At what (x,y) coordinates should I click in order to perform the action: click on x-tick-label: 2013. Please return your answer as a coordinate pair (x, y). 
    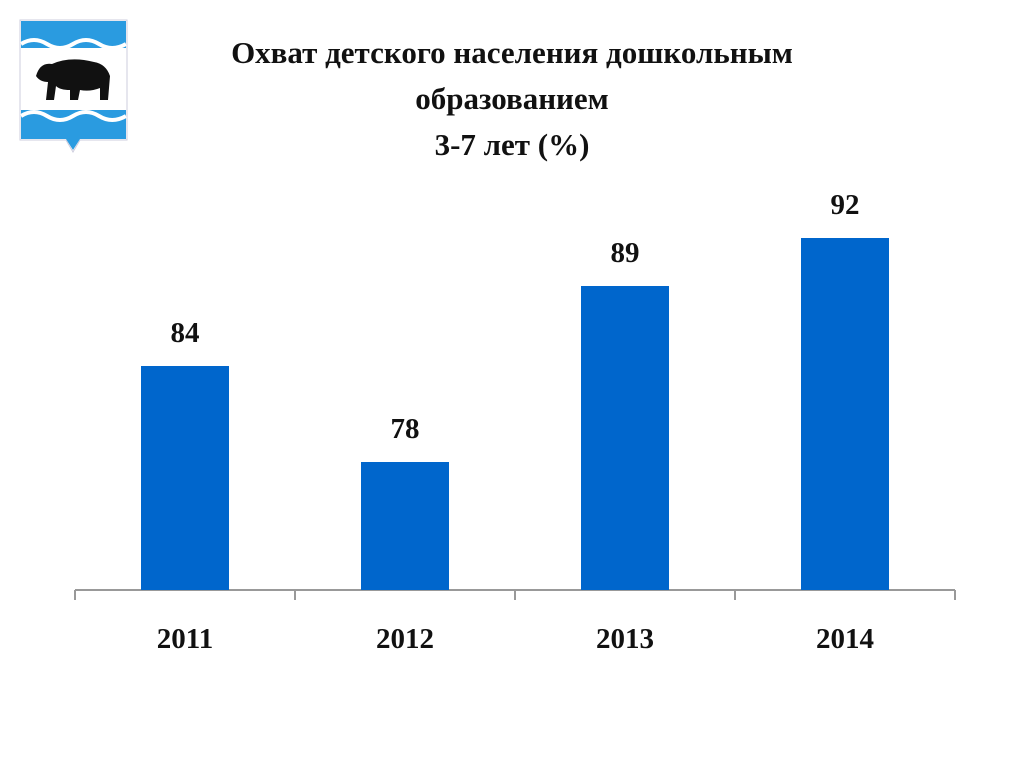
    Looking at the image, I should click on (625, 639).